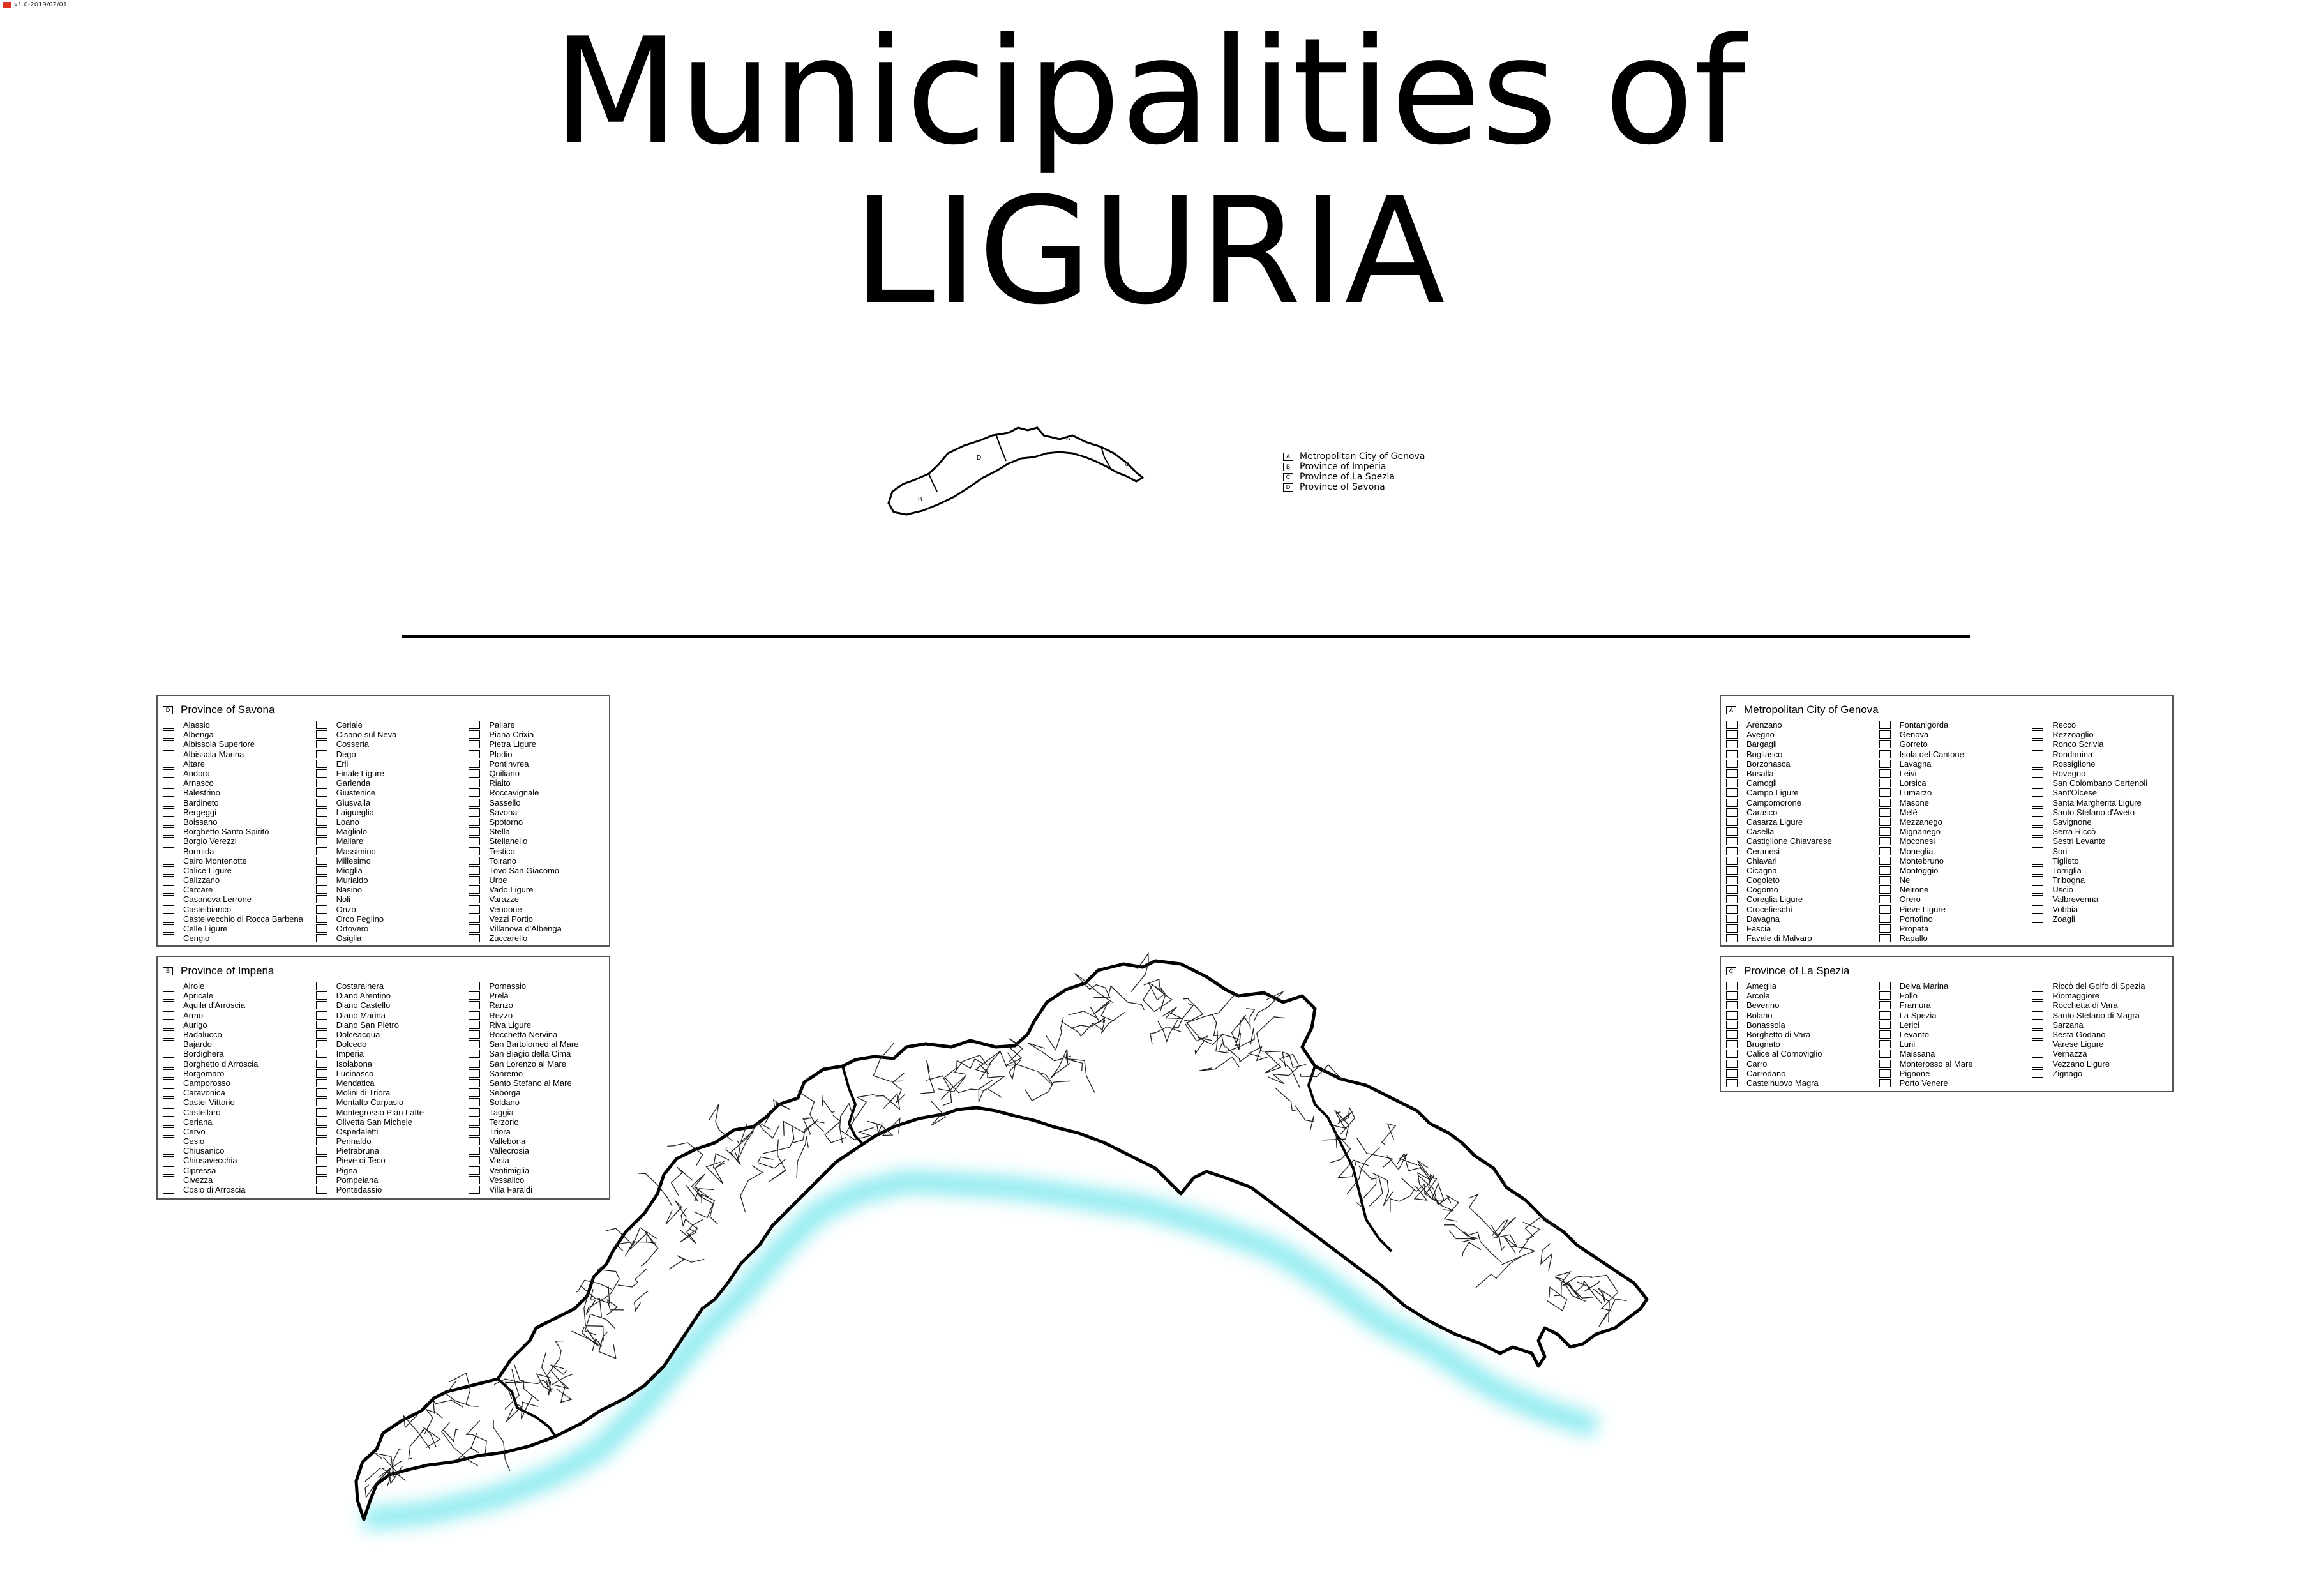 Image resolution: width=2298 pixels, height=1596 pixels. I want to click on municipality-item: Ceranesi, so click(1802, 851).